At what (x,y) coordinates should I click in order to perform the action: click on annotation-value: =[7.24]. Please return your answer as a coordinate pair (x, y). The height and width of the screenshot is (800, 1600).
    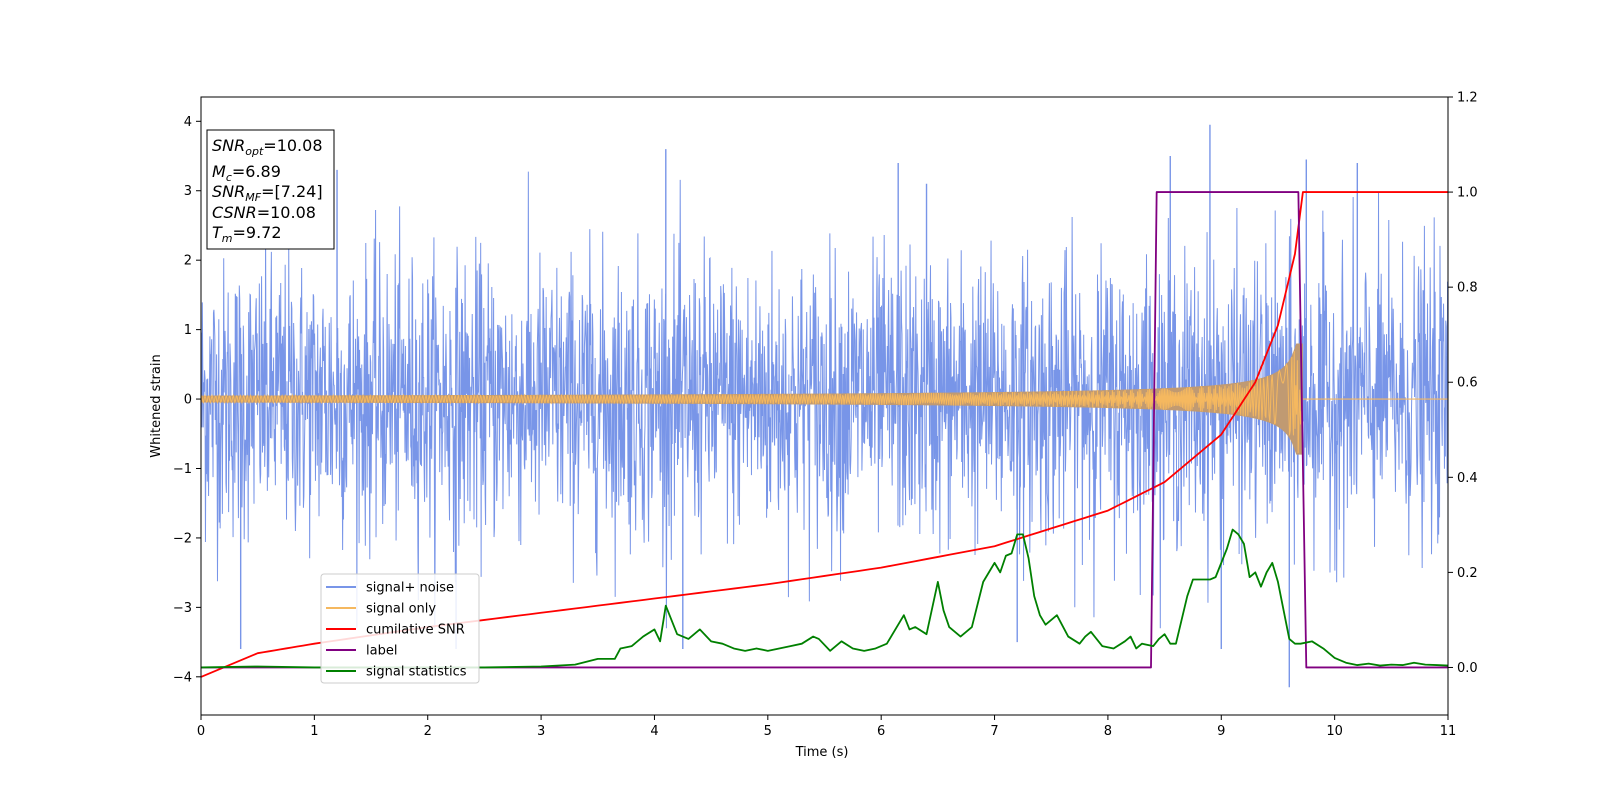
    Looking at the image, I should click on (292, 191).